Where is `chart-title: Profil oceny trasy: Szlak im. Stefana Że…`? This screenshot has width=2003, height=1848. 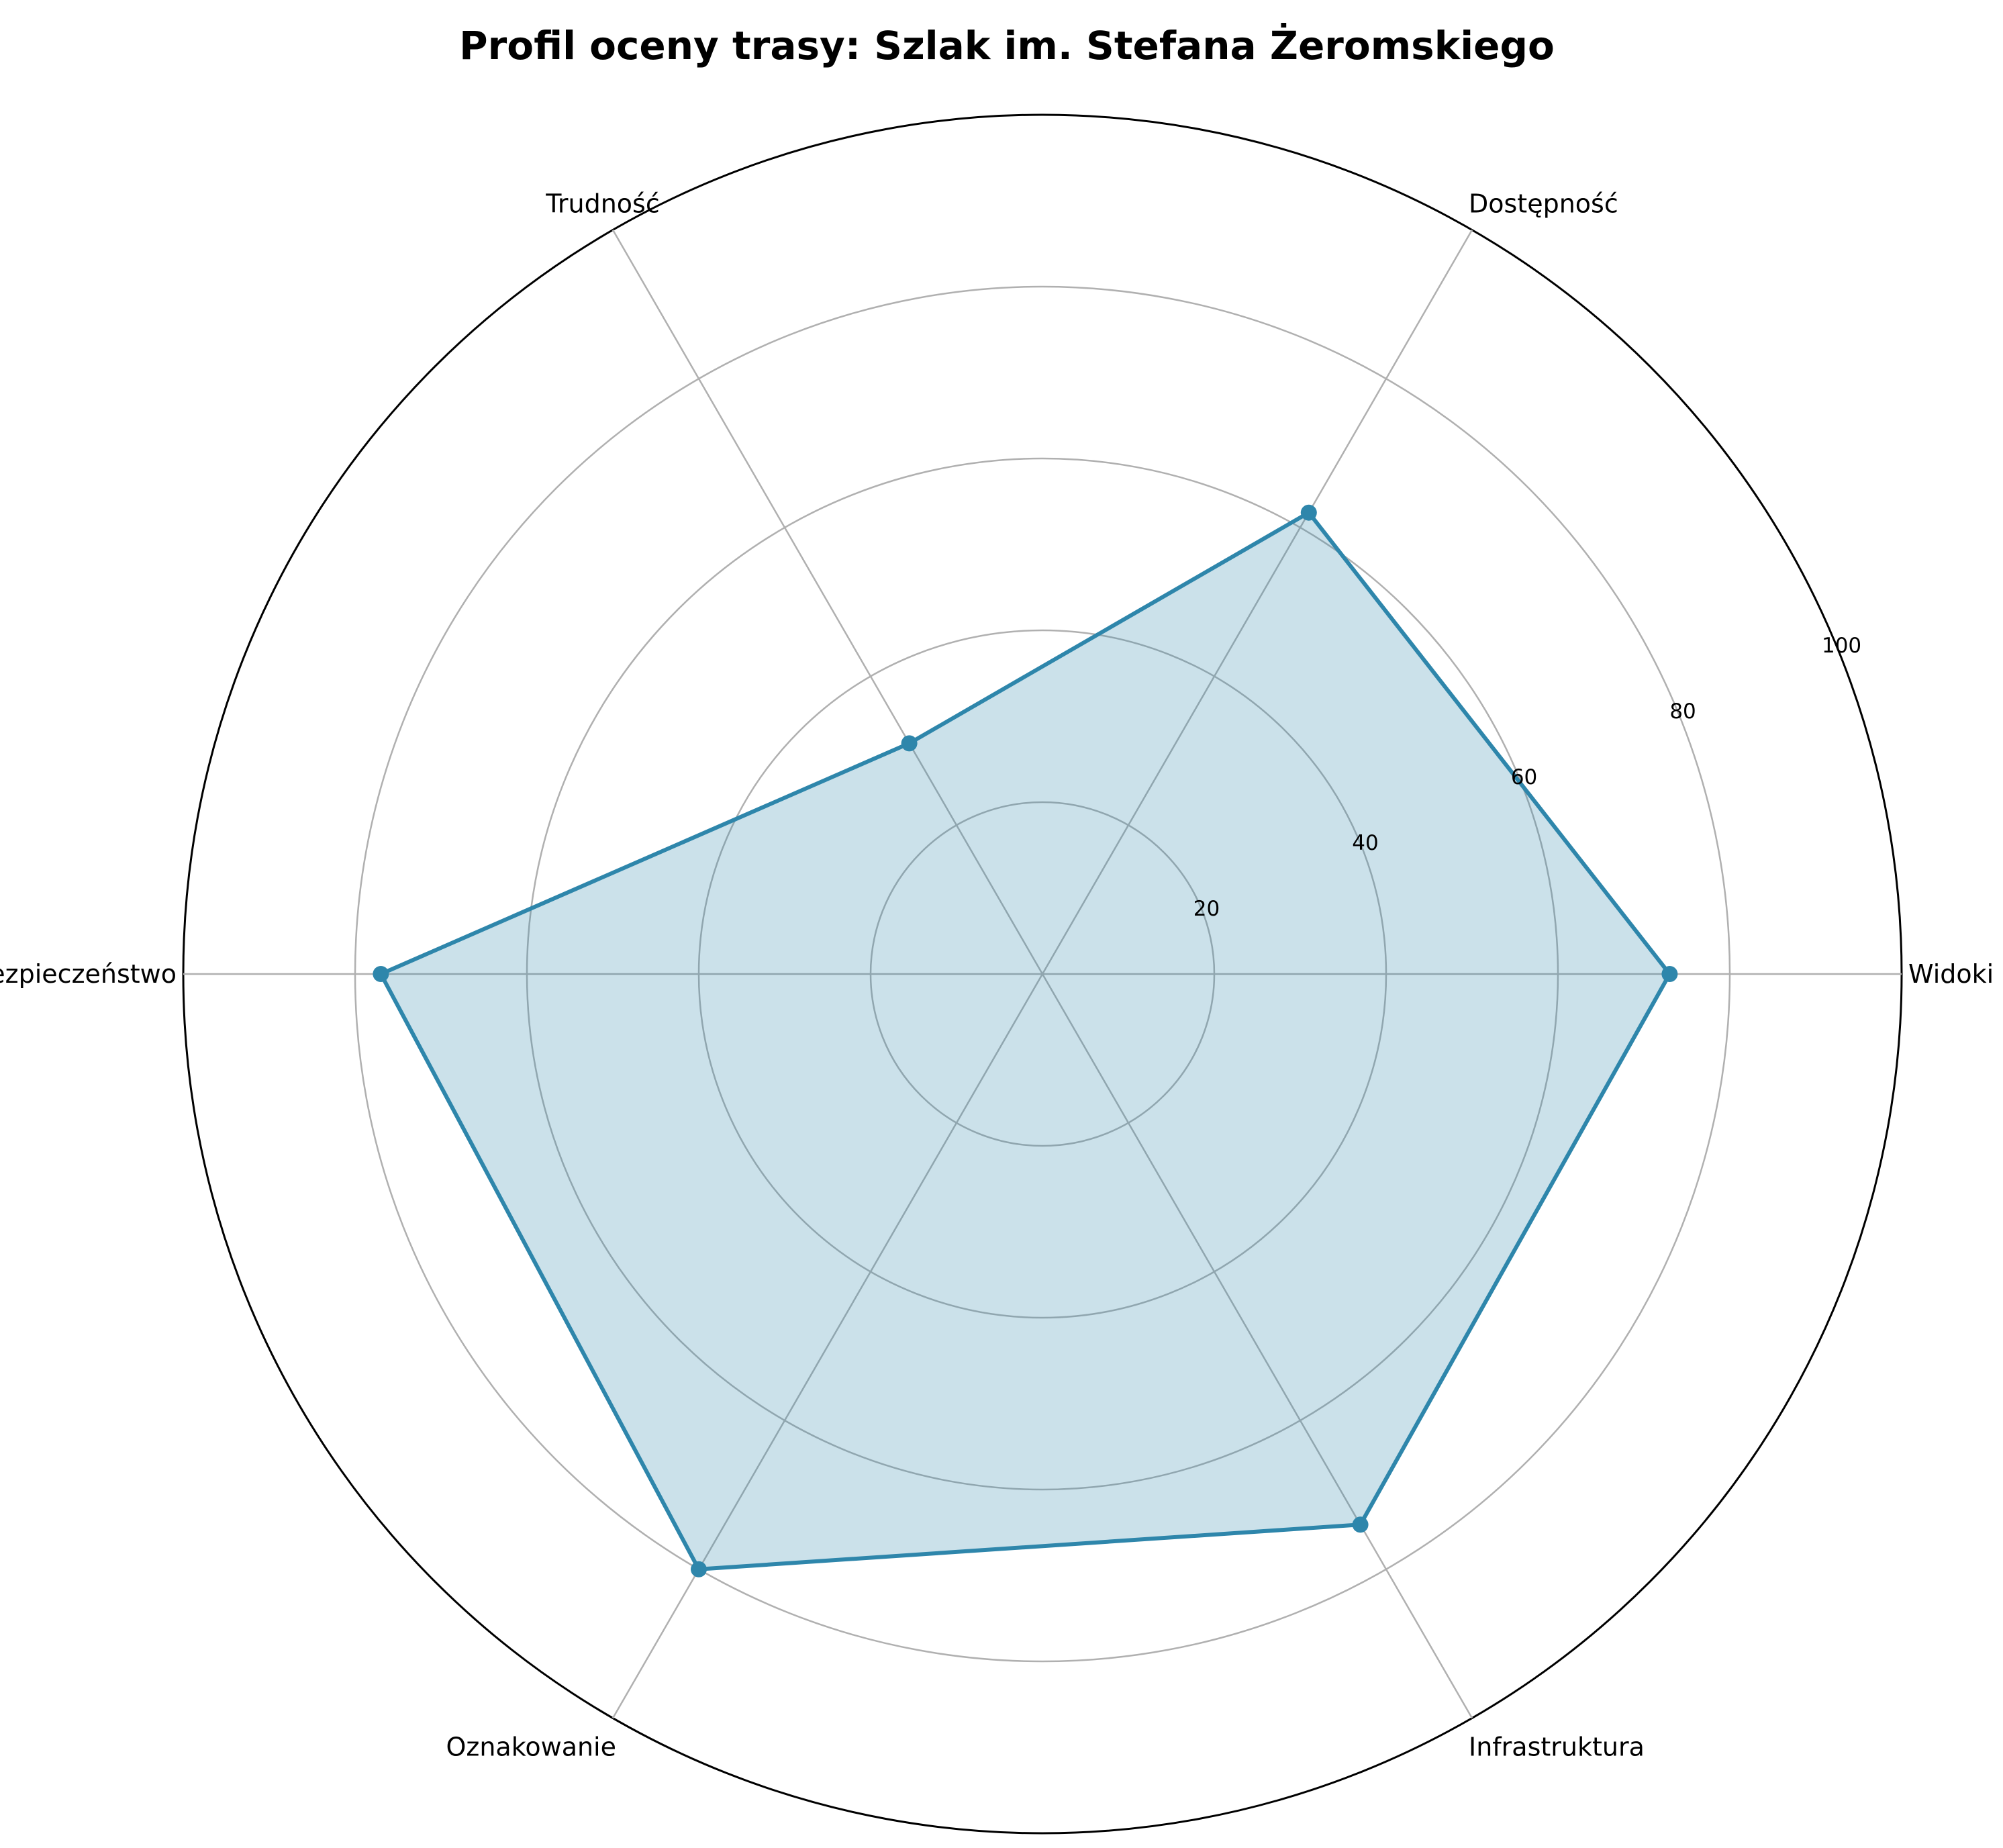 chart-title: Profil oceny trasy: Szlak im. Stefana Że… is located at coordinates (1007, 45).